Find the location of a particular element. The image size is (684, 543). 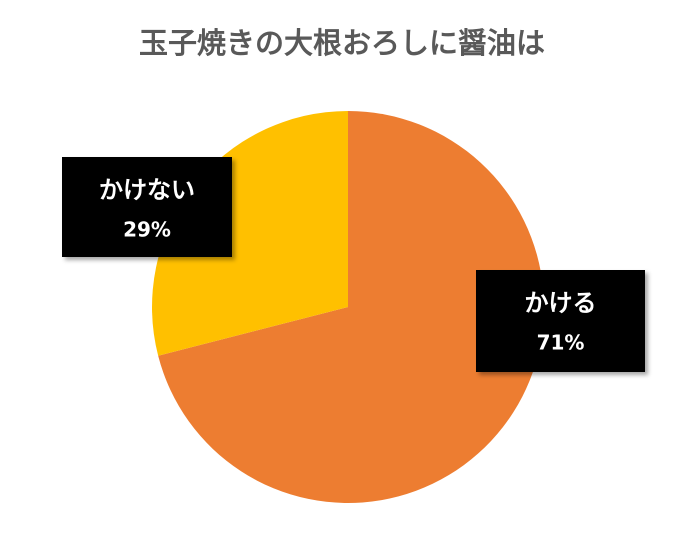

data-label: かける 71% is located at coordinates (560, 321).